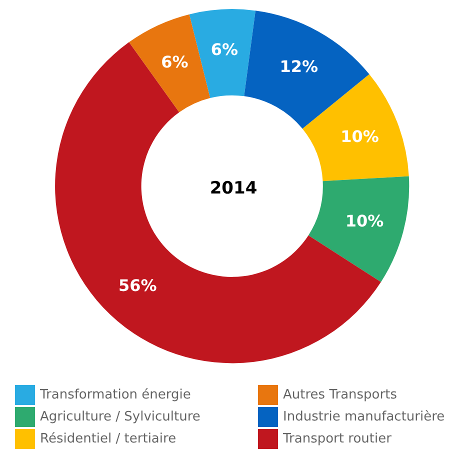  Describe the element at coordinates (299, 66) in the screenshot. I see `data-label: 12%` at that location.